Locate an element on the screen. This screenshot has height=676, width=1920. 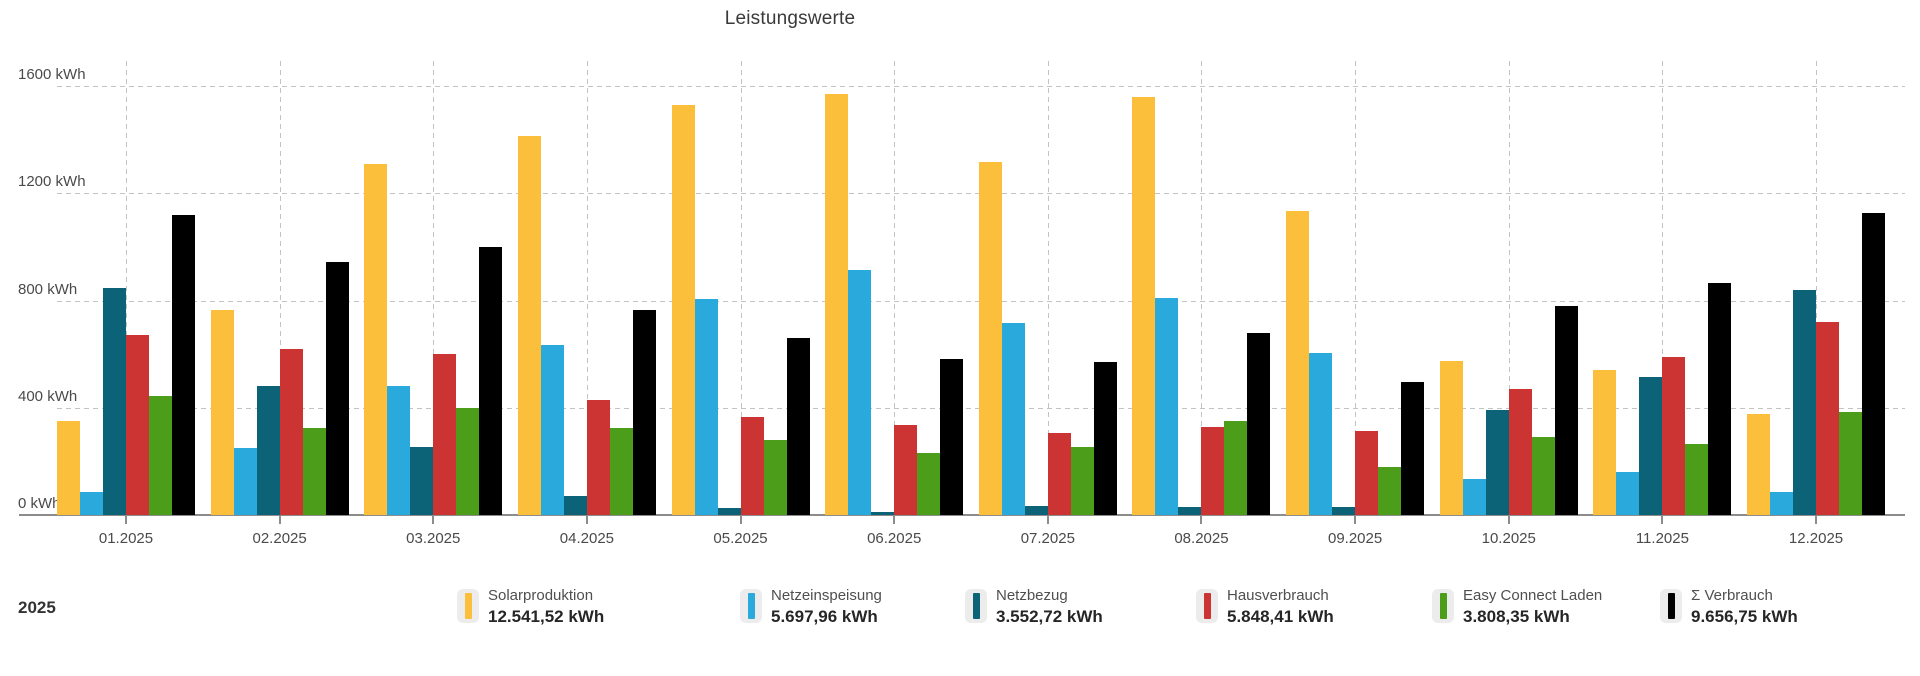
legend-item-hausverbrauch: Hausverbrauch 5.848,41 kWh is located at coordinates (1265, 605).